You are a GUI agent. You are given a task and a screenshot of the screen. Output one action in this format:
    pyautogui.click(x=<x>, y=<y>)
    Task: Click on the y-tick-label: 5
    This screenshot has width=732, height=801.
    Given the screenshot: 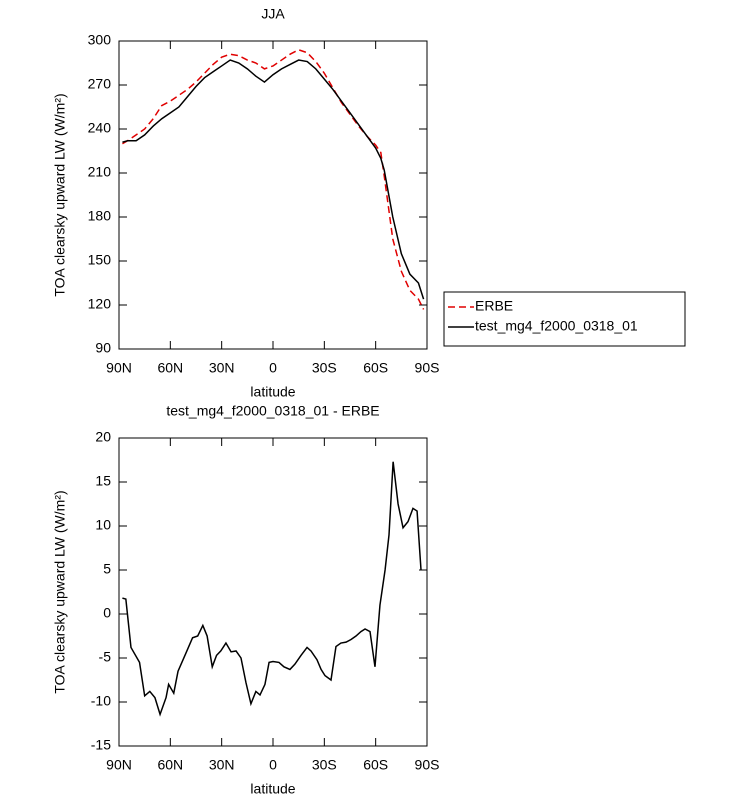 What is the action you would take?
    pyautogui.click(x=107, y=569)
    